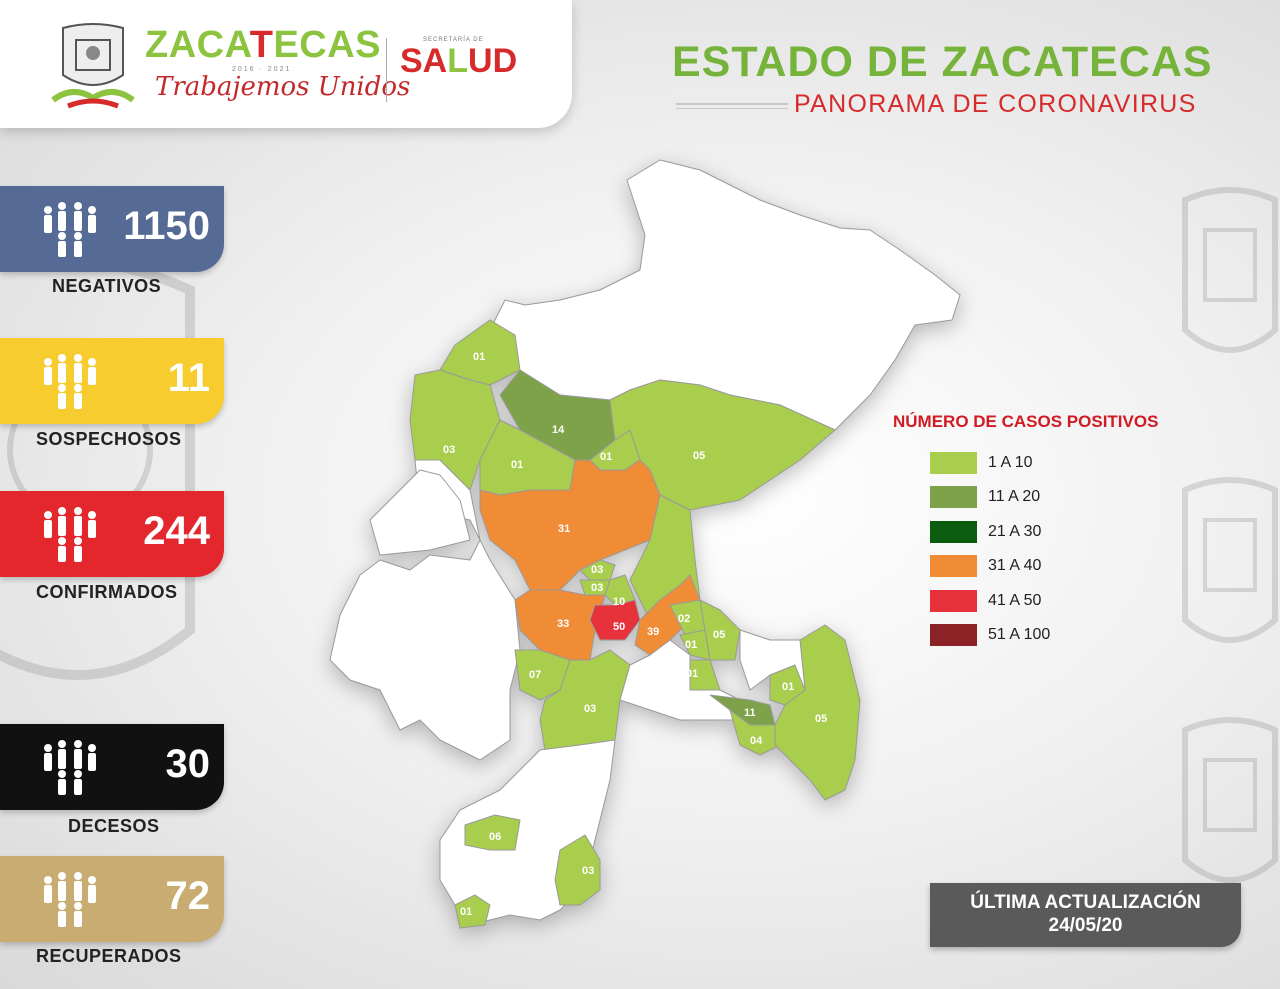 The width and height of the screenshot is (1280, 989). I want to click on last-update-box: ÚLTIMA ACTUALIZACIÓN 24/05/20, so click(1085, 915).